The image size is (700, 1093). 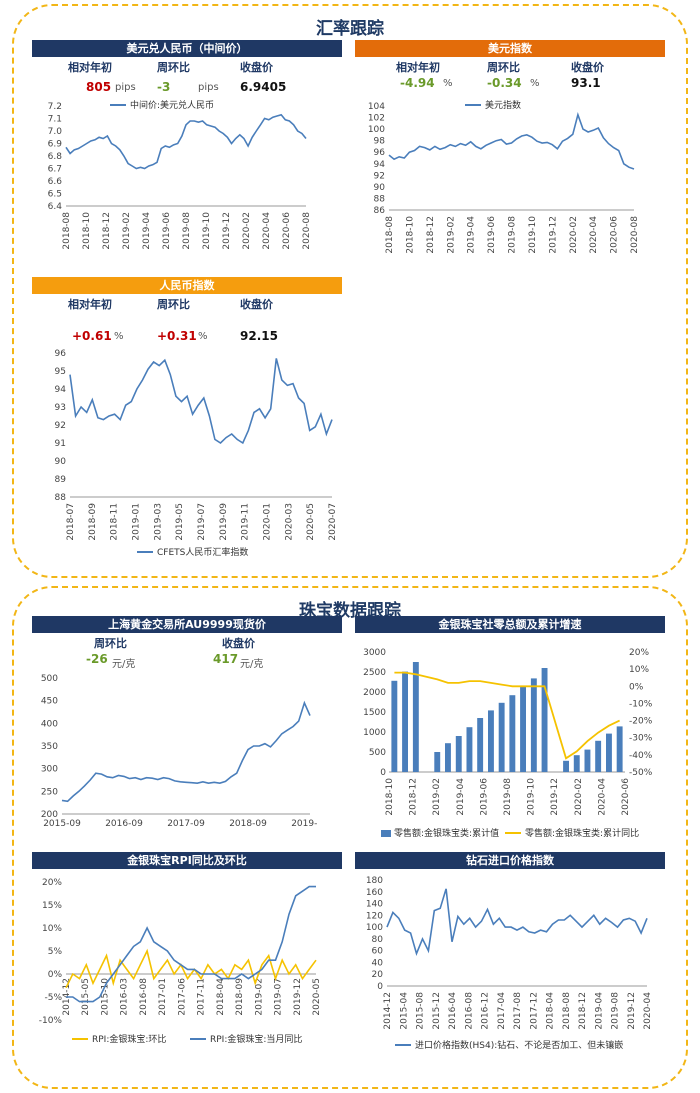 What do you see at coordinates (208, 87) in the screenshot?
I see `usdcny-wow-unit: pips` at bounding box center [208, 87].